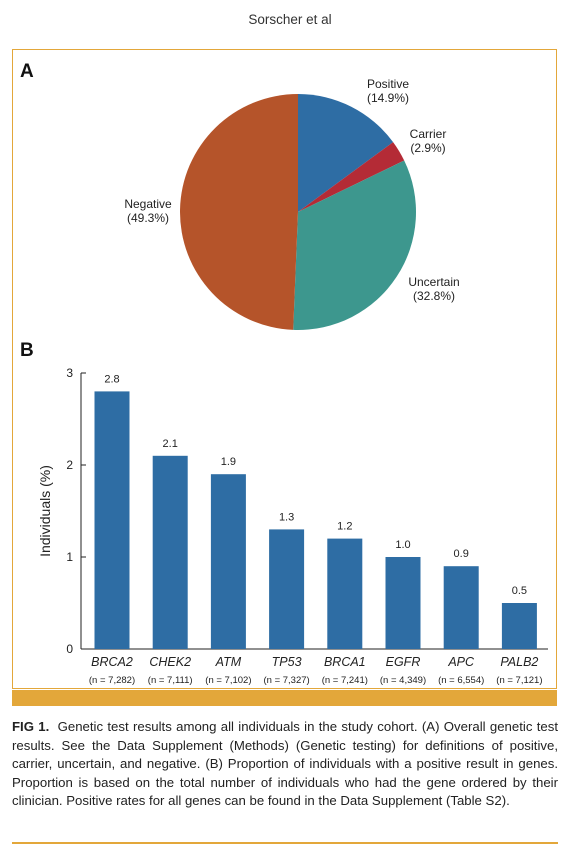 This screenshot has width=580, height=850. What do you see at coordinates (345, 680) in the screenshot?
I see `x-n-label: (n = 7,241)` at bounding box center [345, 680].